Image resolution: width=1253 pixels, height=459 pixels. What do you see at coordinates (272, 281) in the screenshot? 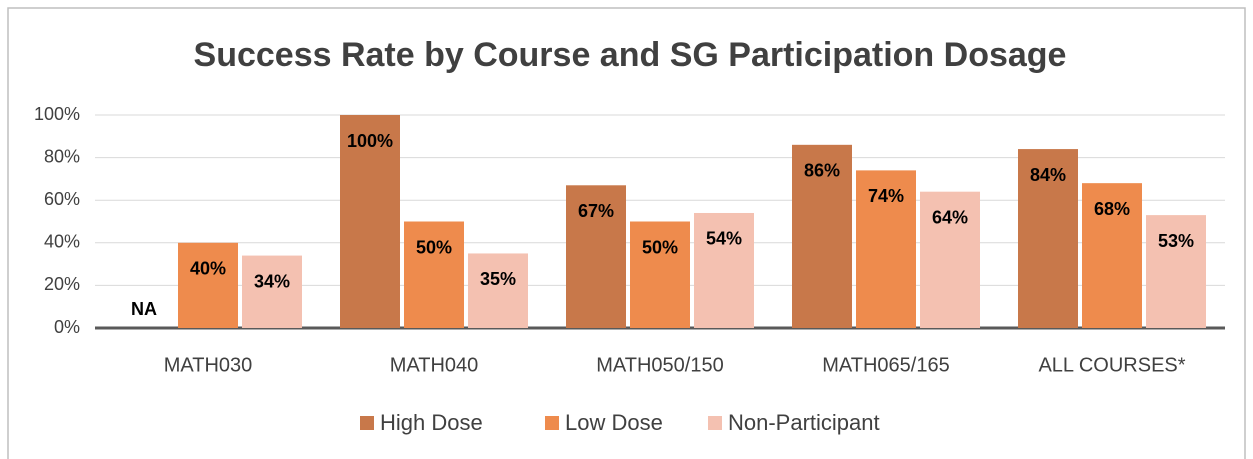
I see `value-label: 34%` at bounding box center [272, 281].